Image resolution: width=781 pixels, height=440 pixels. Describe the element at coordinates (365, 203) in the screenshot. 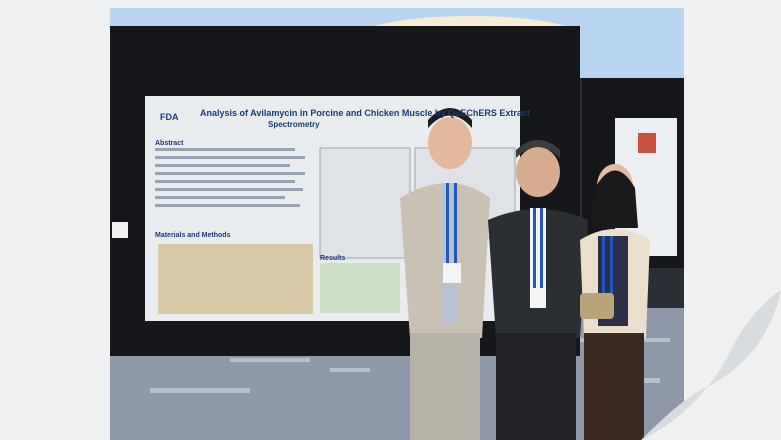

I see `poster-table` at that location.